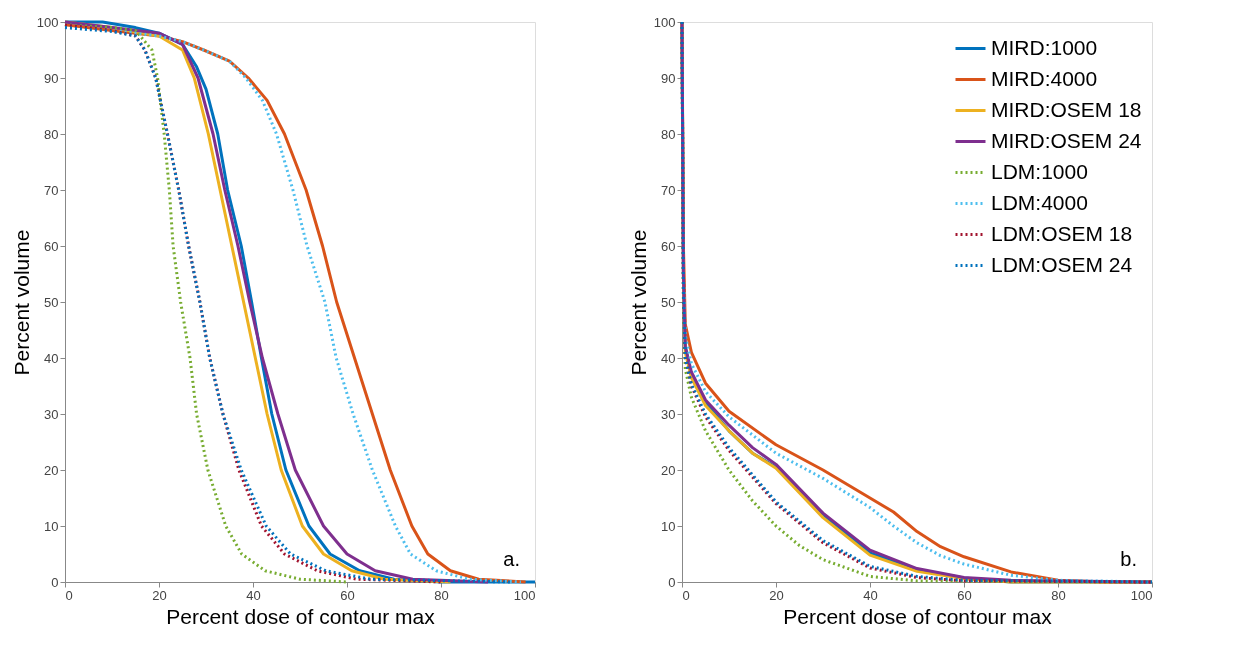 The image size is (1250, 662). What do you see at coordinates (1044, 47) in the screenshot?
I see `legend-label: MIRD:1000` at bounding box center [1044, 47].